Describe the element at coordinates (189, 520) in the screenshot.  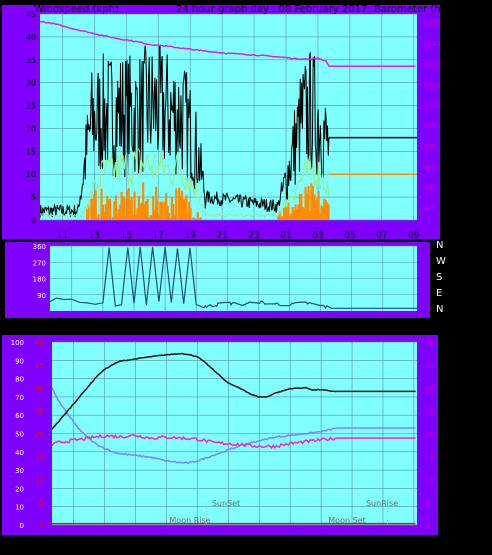
I see `astro-label: Moon Rise` at that location.